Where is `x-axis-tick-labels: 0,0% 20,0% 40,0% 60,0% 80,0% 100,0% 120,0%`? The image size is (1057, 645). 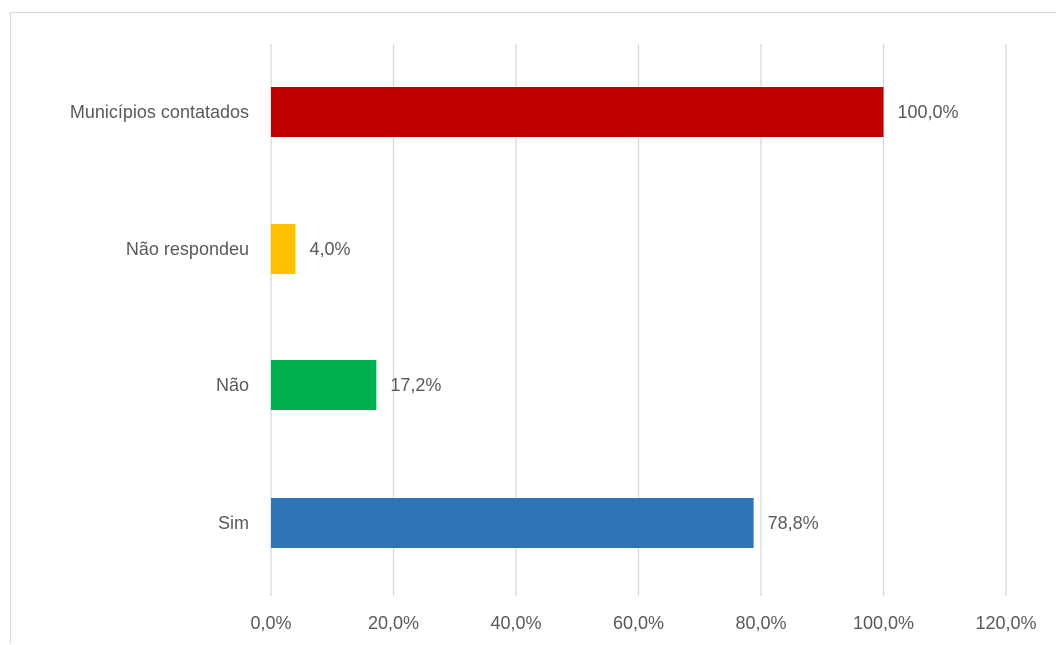
x-axis-tick-labels: 0,0% 20,0% 40,0% 60,0% 80,0% 100,0% 120,0% is located at coordinates (643, 623).